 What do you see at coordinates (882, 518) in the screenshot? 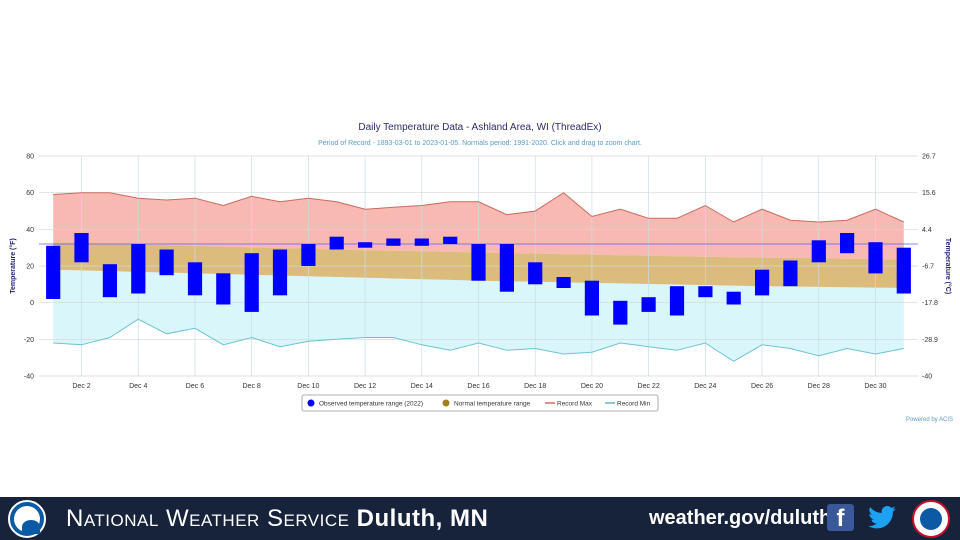
I see `twitter-icon` at bounding box center [882, 518].